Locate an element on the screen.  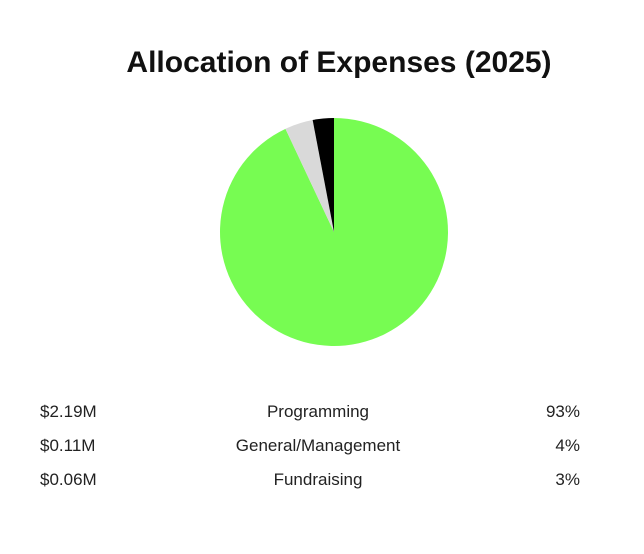
legend-percent-programming: 93% is located at coordinates (562, 411).